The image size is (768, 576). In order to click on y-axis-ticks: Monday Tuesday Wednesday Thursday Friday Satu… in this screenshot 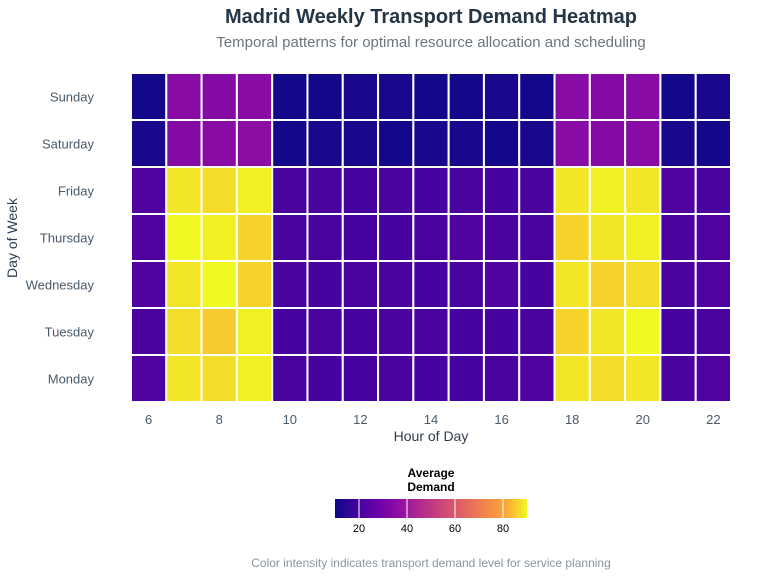, I will do `click(60, 238)`.